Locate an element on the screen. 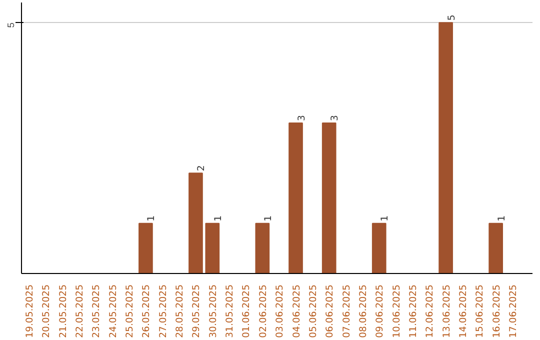  x-tick-label: 19.05.2025 is located at coordinates (30, 311).